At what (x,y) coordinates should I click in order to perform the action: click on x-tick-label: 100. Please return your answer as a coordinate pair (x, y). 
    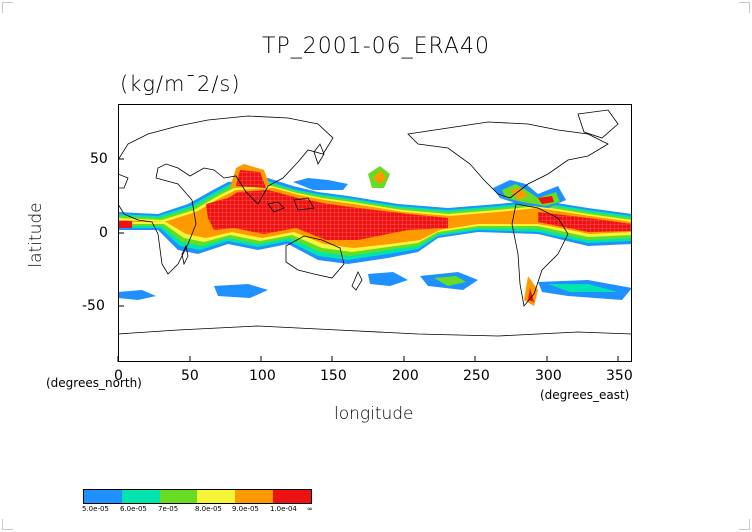
    Looking at the image, I should click on (262, 376).